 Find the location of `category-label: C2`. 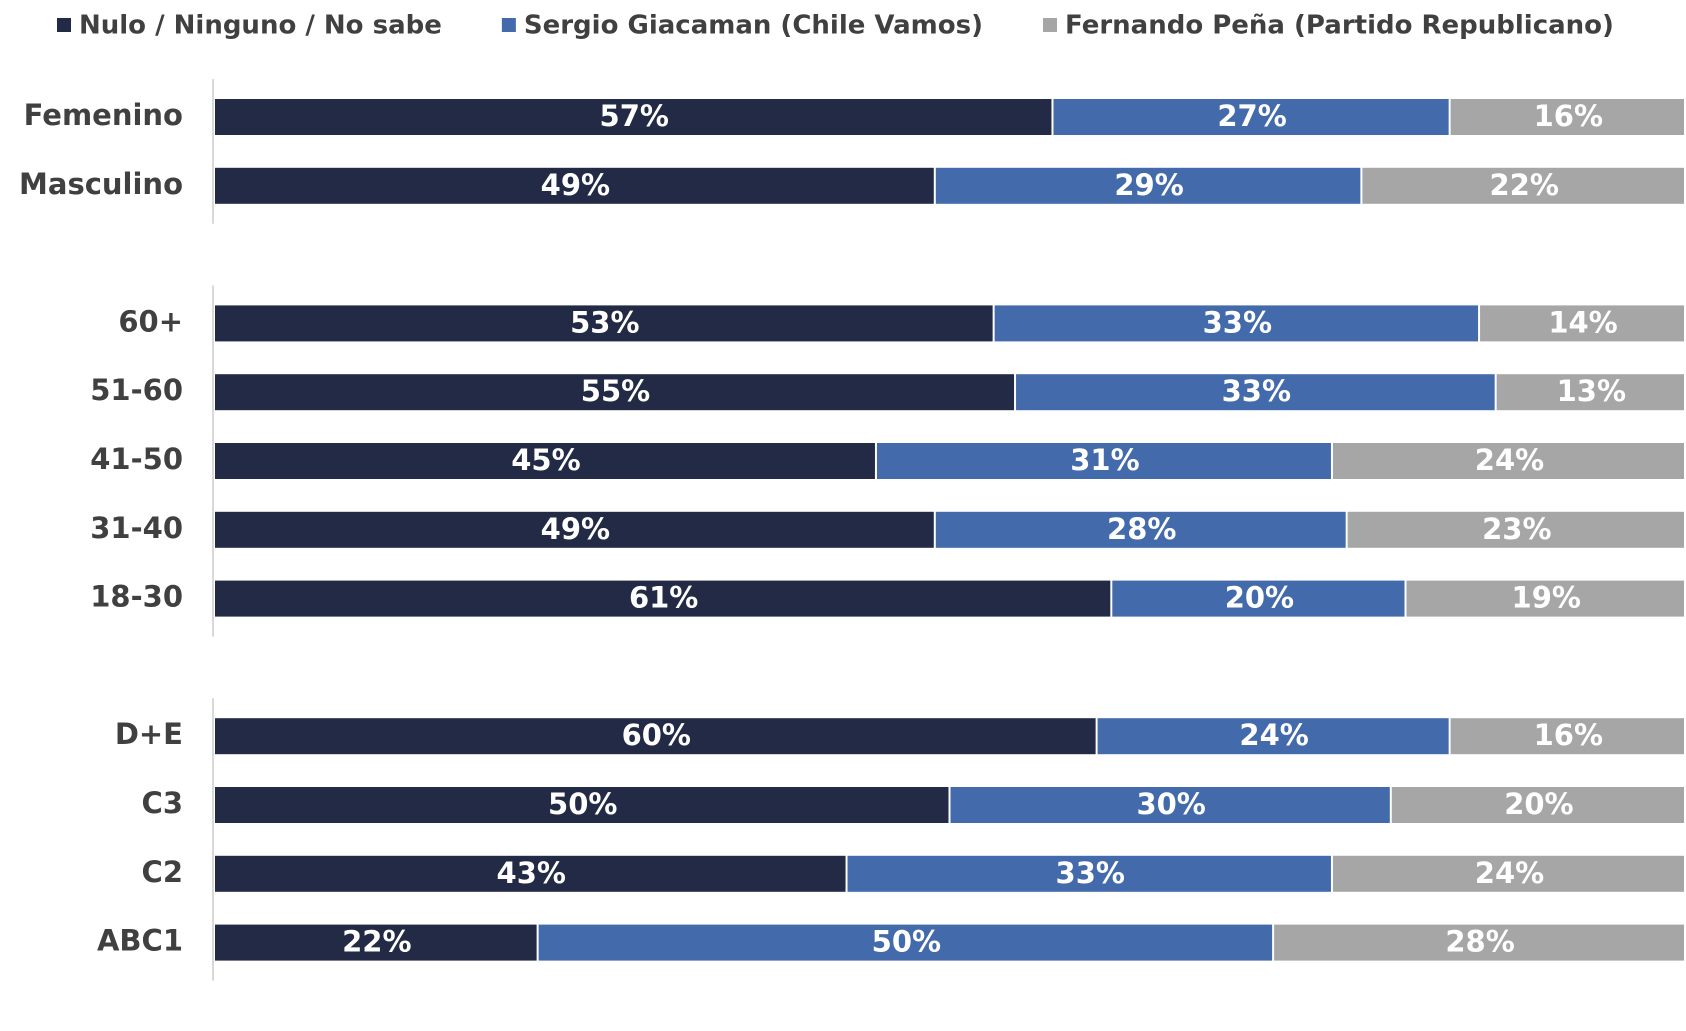

category-label: C2 is located at coordinates (162, 872).